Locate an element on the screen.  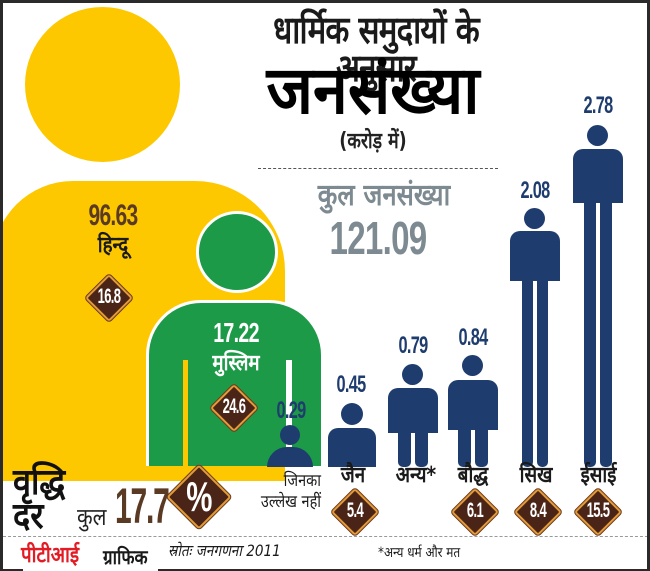
unspecified-label-line1: जिनका is located at coordinates (302, 481).